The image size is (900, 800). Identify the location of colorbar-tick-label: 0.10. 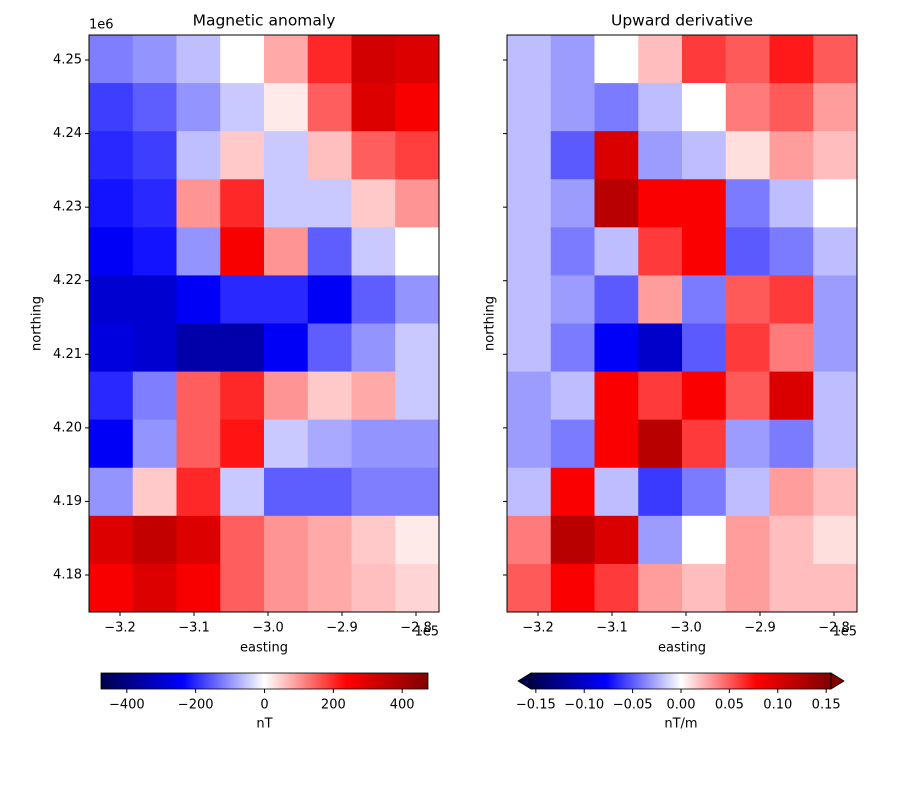
(777, 705).